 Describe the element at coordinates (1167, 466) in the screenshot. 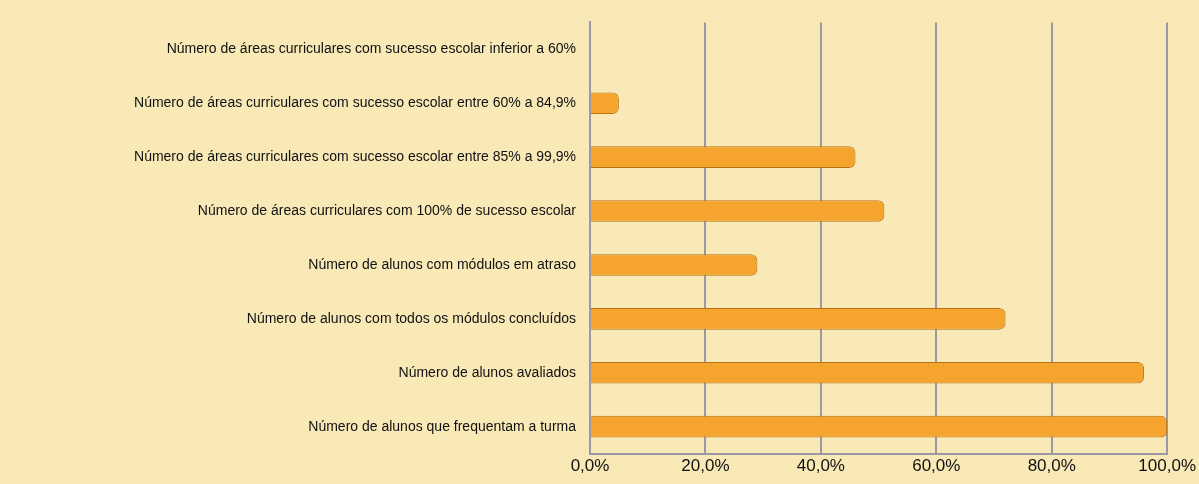

I see `x-tick-label: 100,0%` at that location.